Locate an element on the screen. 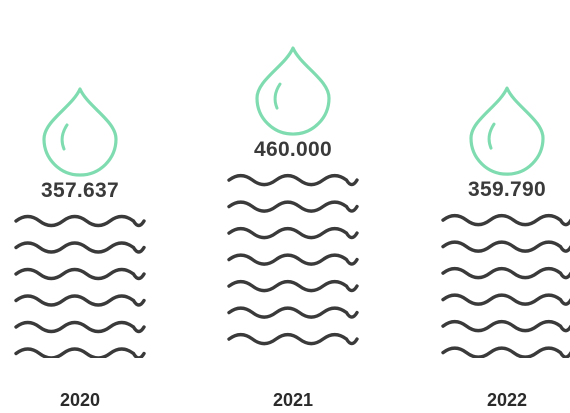 The height and width of the screenshot is (413, 570). category-label-2021: 2021 is located at coordinates (293, 400).